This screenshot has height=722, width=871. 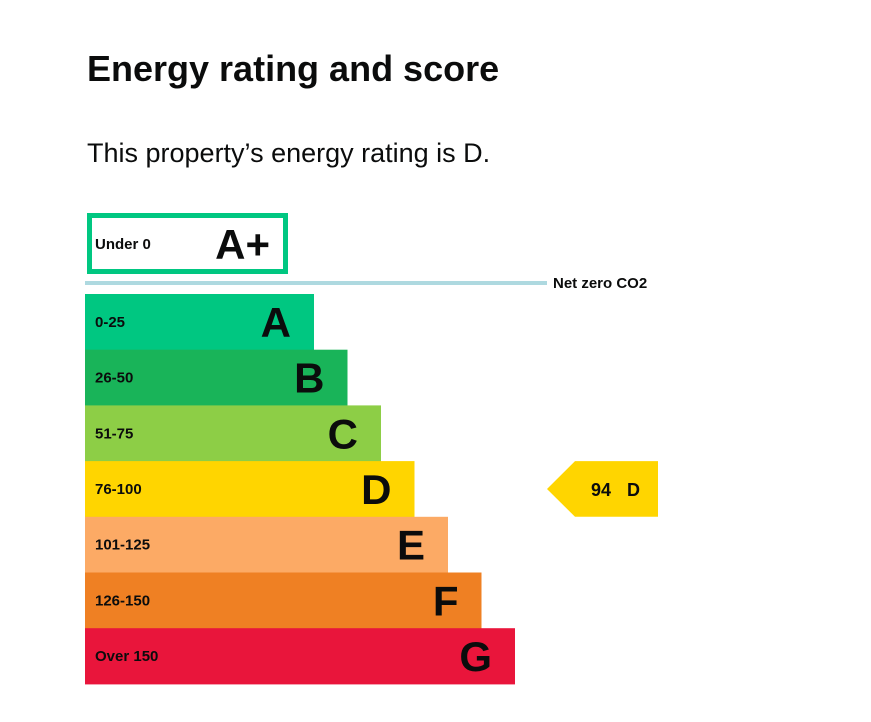 I want to click on band-d-letter: D, so click(x=376, y=489).